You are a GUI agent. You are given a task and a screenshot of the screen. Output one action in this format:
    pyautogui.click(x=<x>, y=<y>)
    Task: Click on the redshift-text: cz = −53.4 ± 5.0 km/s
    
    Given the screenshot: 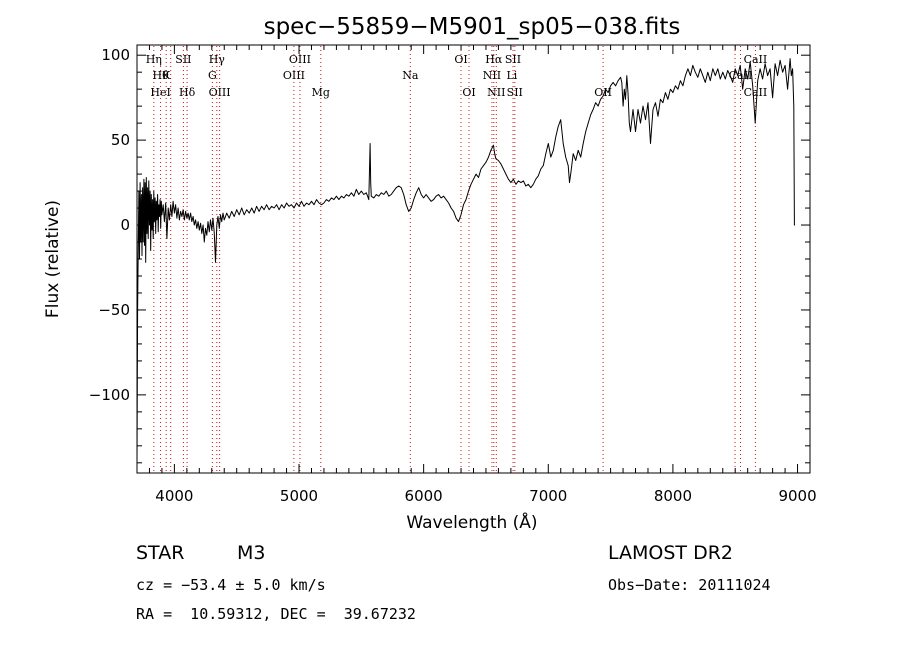 What is the action you would take?
    pyautogui.click(x=231, y=585)
    